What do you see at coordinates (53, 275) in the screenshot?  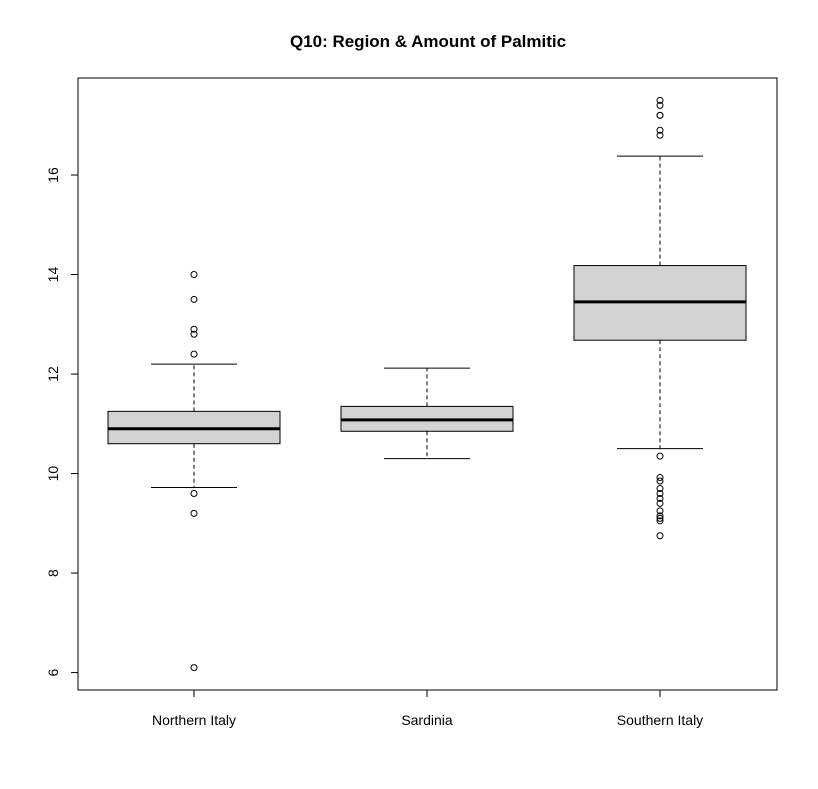 I see `y-tick-label: 14` at bounding box center [53, 275].